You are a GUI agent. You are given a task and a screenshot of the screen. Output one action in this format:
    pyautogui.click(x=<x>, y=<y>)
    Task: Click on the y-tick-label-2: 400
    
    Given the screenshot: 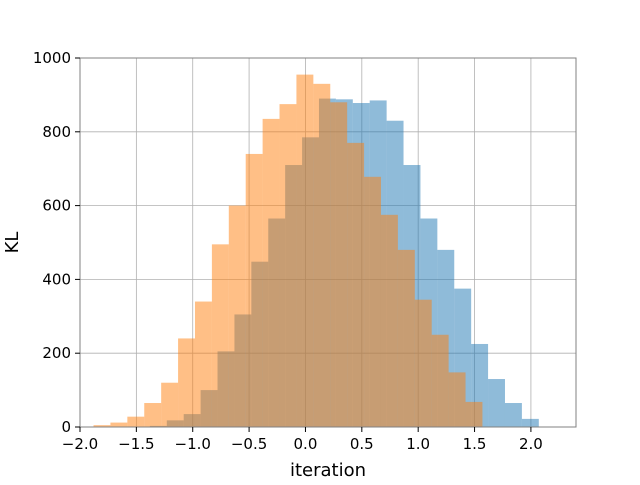 What is the action you would take?
    pyautogui.click(x=56, y=279)
    